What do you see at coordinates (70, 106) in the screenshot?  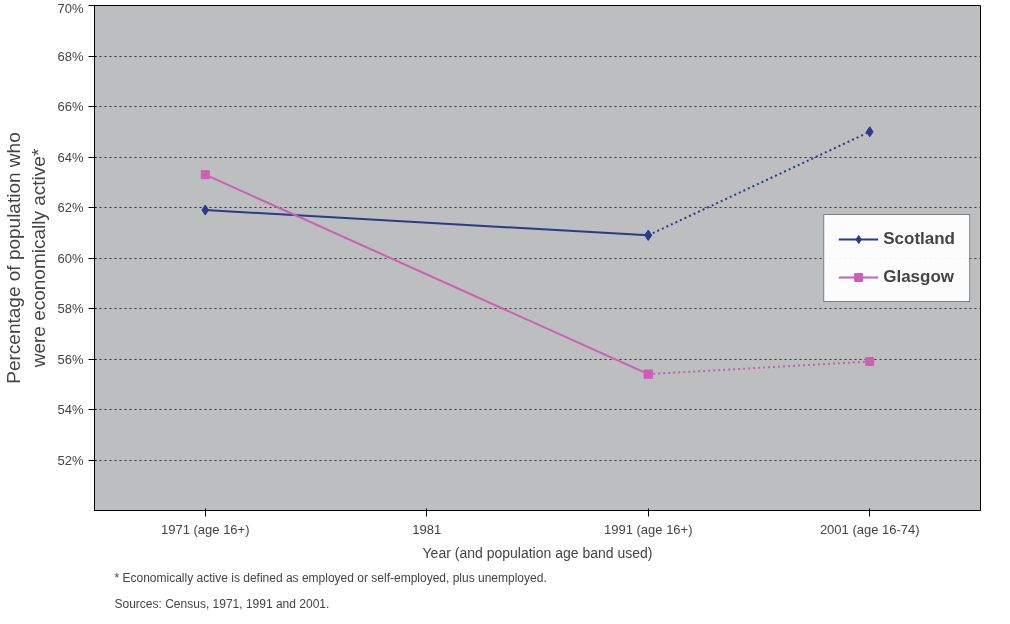 I see `y-tick-label: 66%` at bounding box center [70, 106].